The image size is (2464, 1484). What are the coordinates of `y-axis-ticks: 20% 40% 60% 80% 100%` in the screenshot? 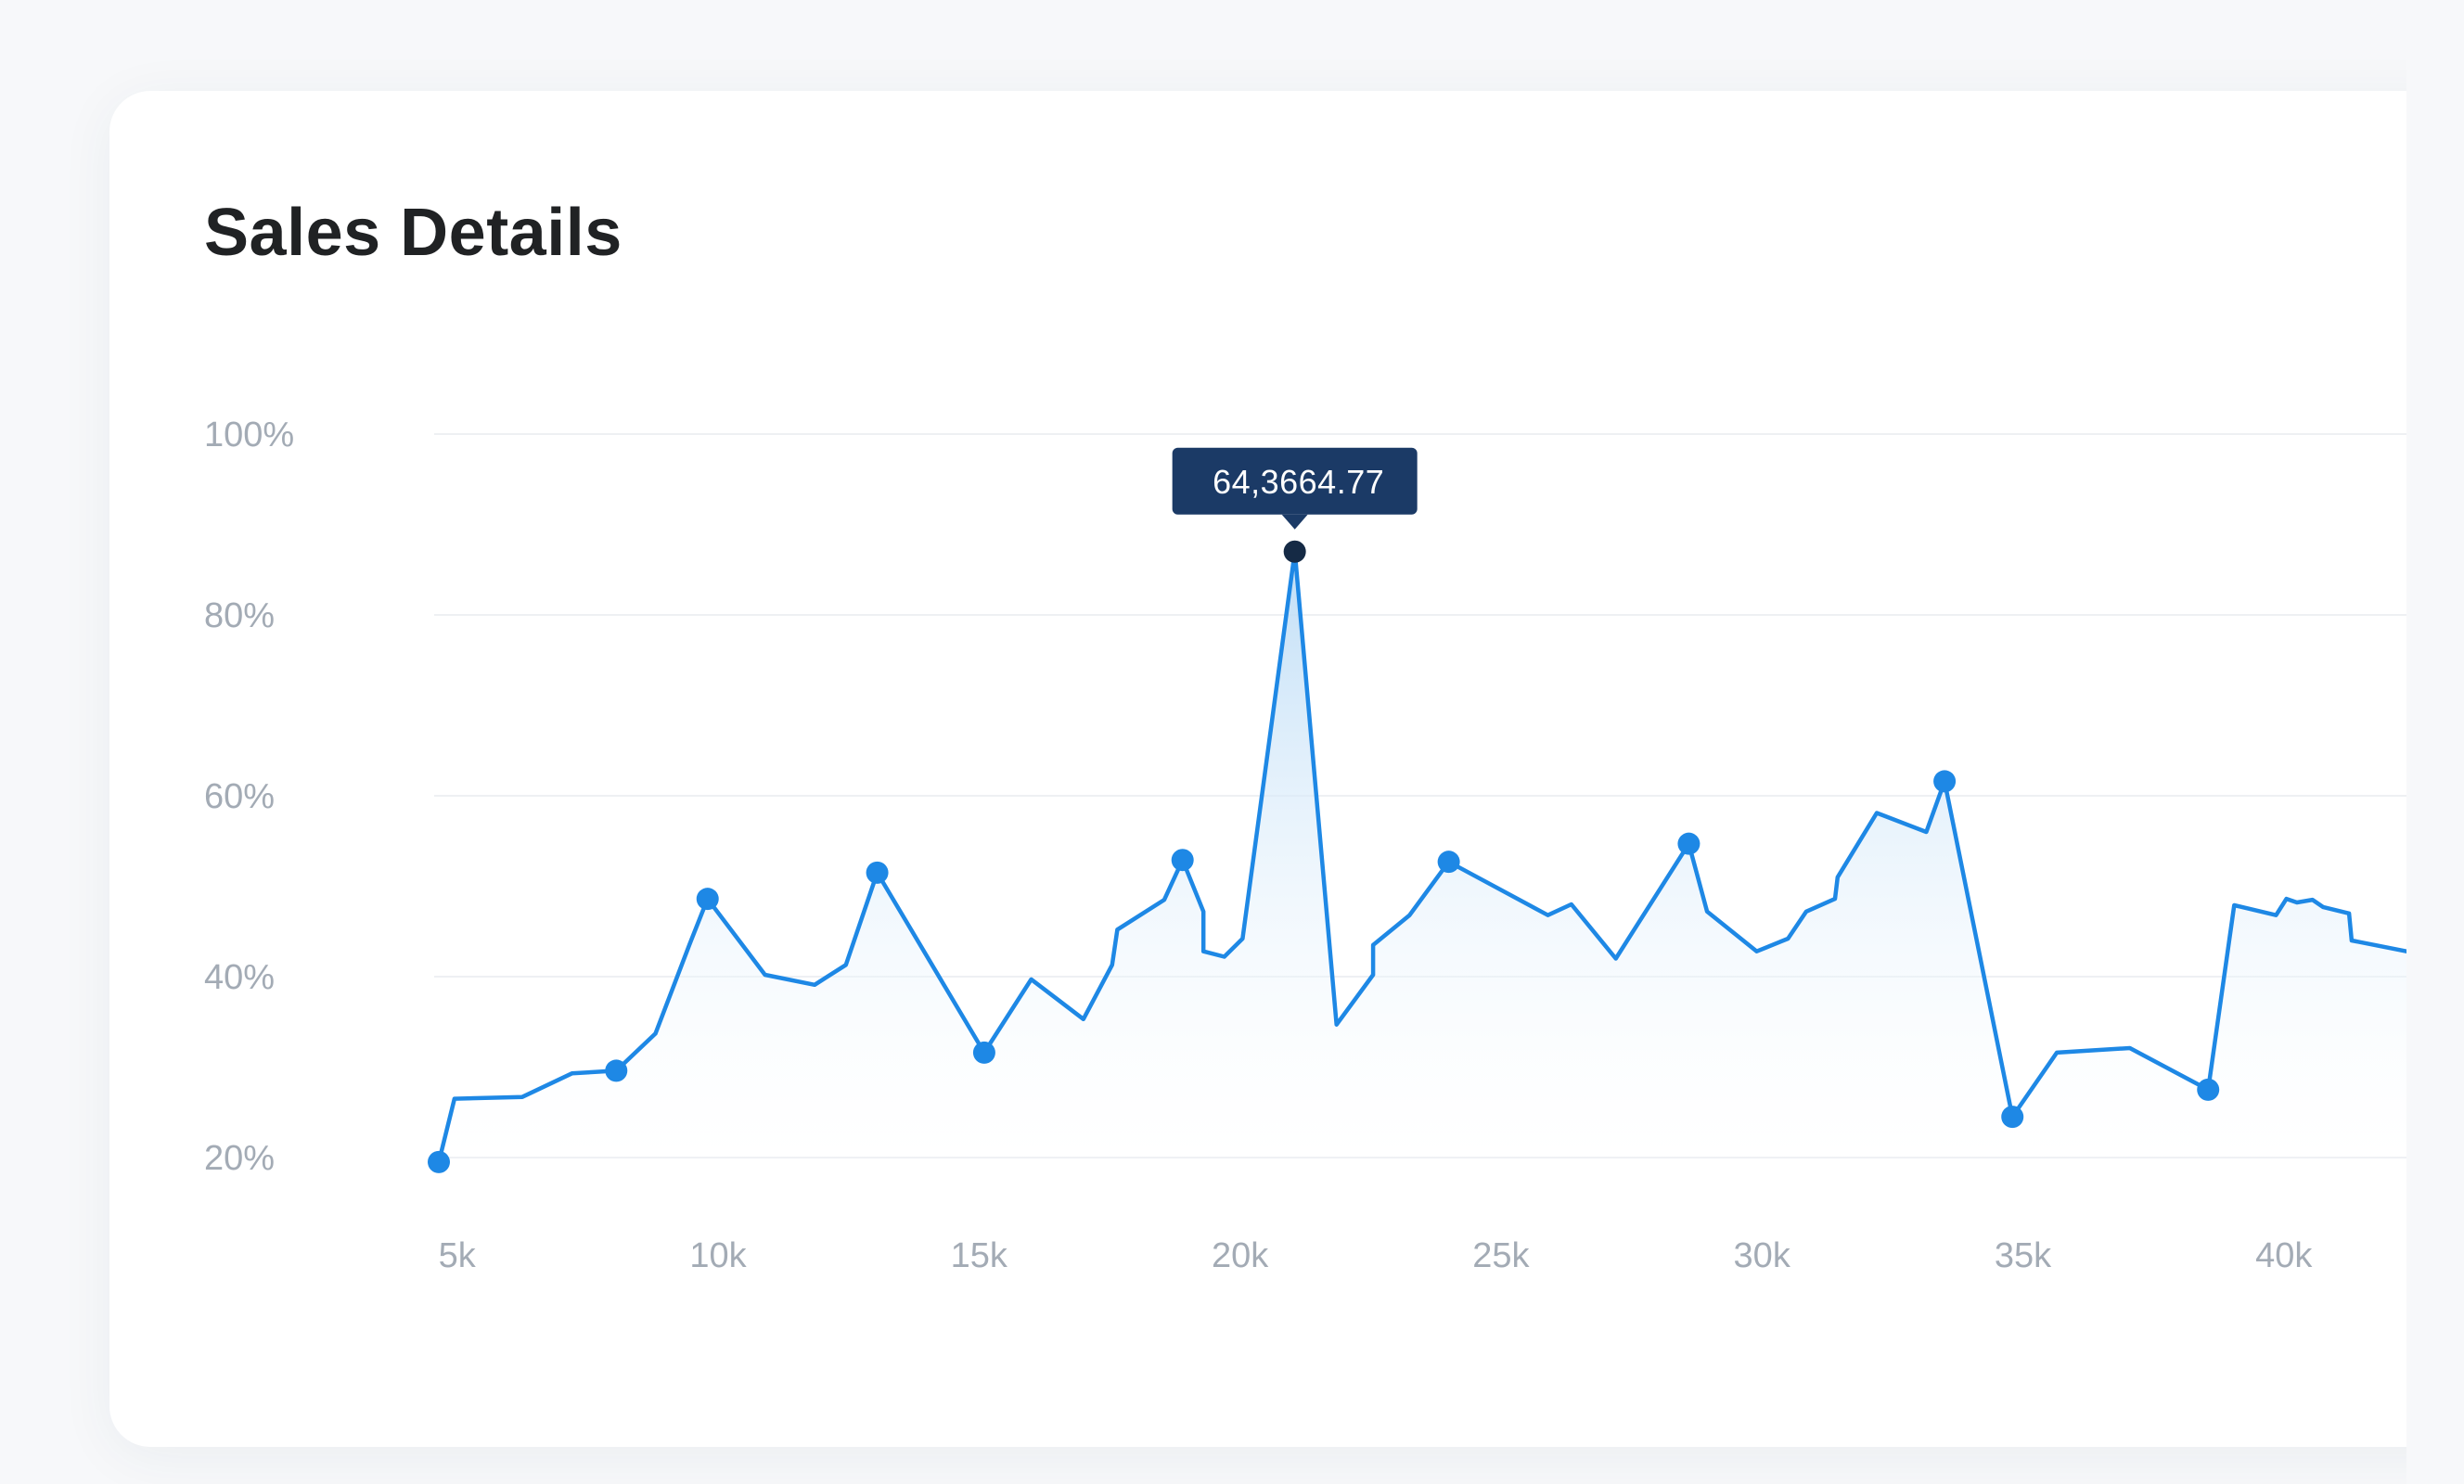 It's located at (249, 797).